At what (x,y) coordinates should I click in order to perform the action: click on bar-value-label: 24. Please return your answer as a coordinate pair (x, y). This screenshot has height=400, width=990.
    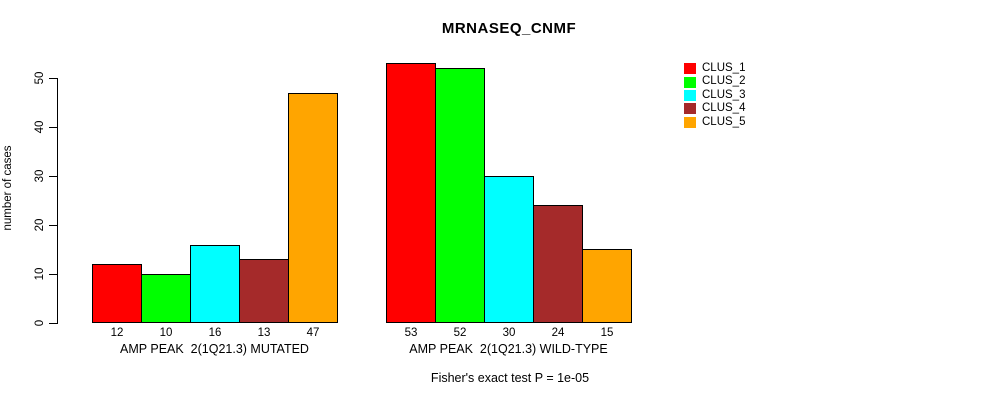
    Looking at the image, I should click on (558, 333).